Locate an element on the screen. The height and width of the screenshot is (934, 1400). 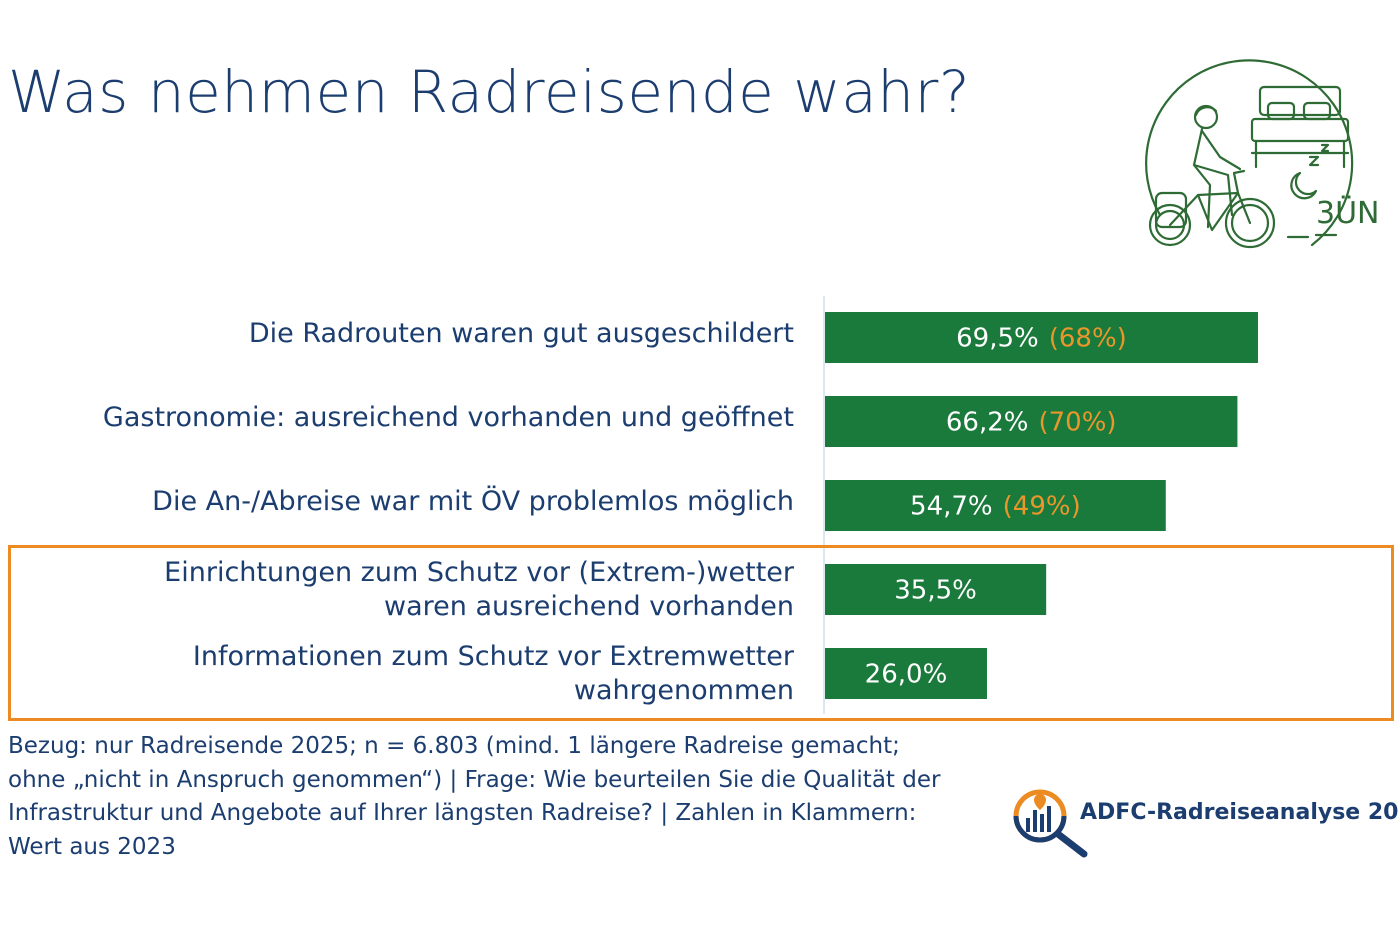
bar-value-label-3: 35,5% is located at coordinates (935, 591).